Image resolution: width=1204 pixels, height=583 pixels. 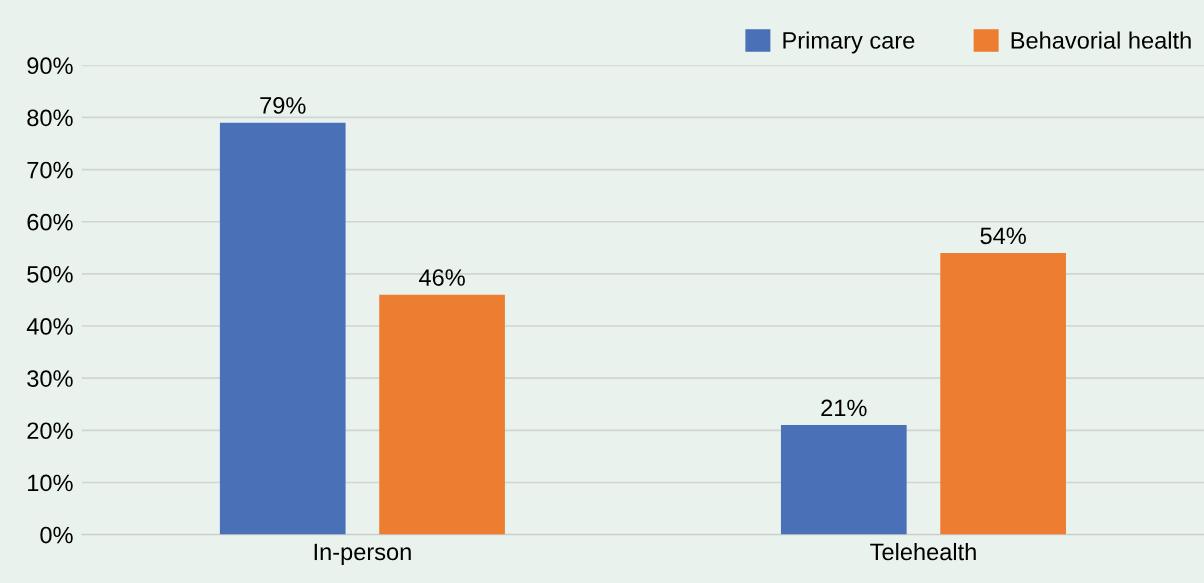 What do you see at coordinates (50, 483) in the screenshot?
I see `y-tick-label: 10%` at bounding box center [50, 483].